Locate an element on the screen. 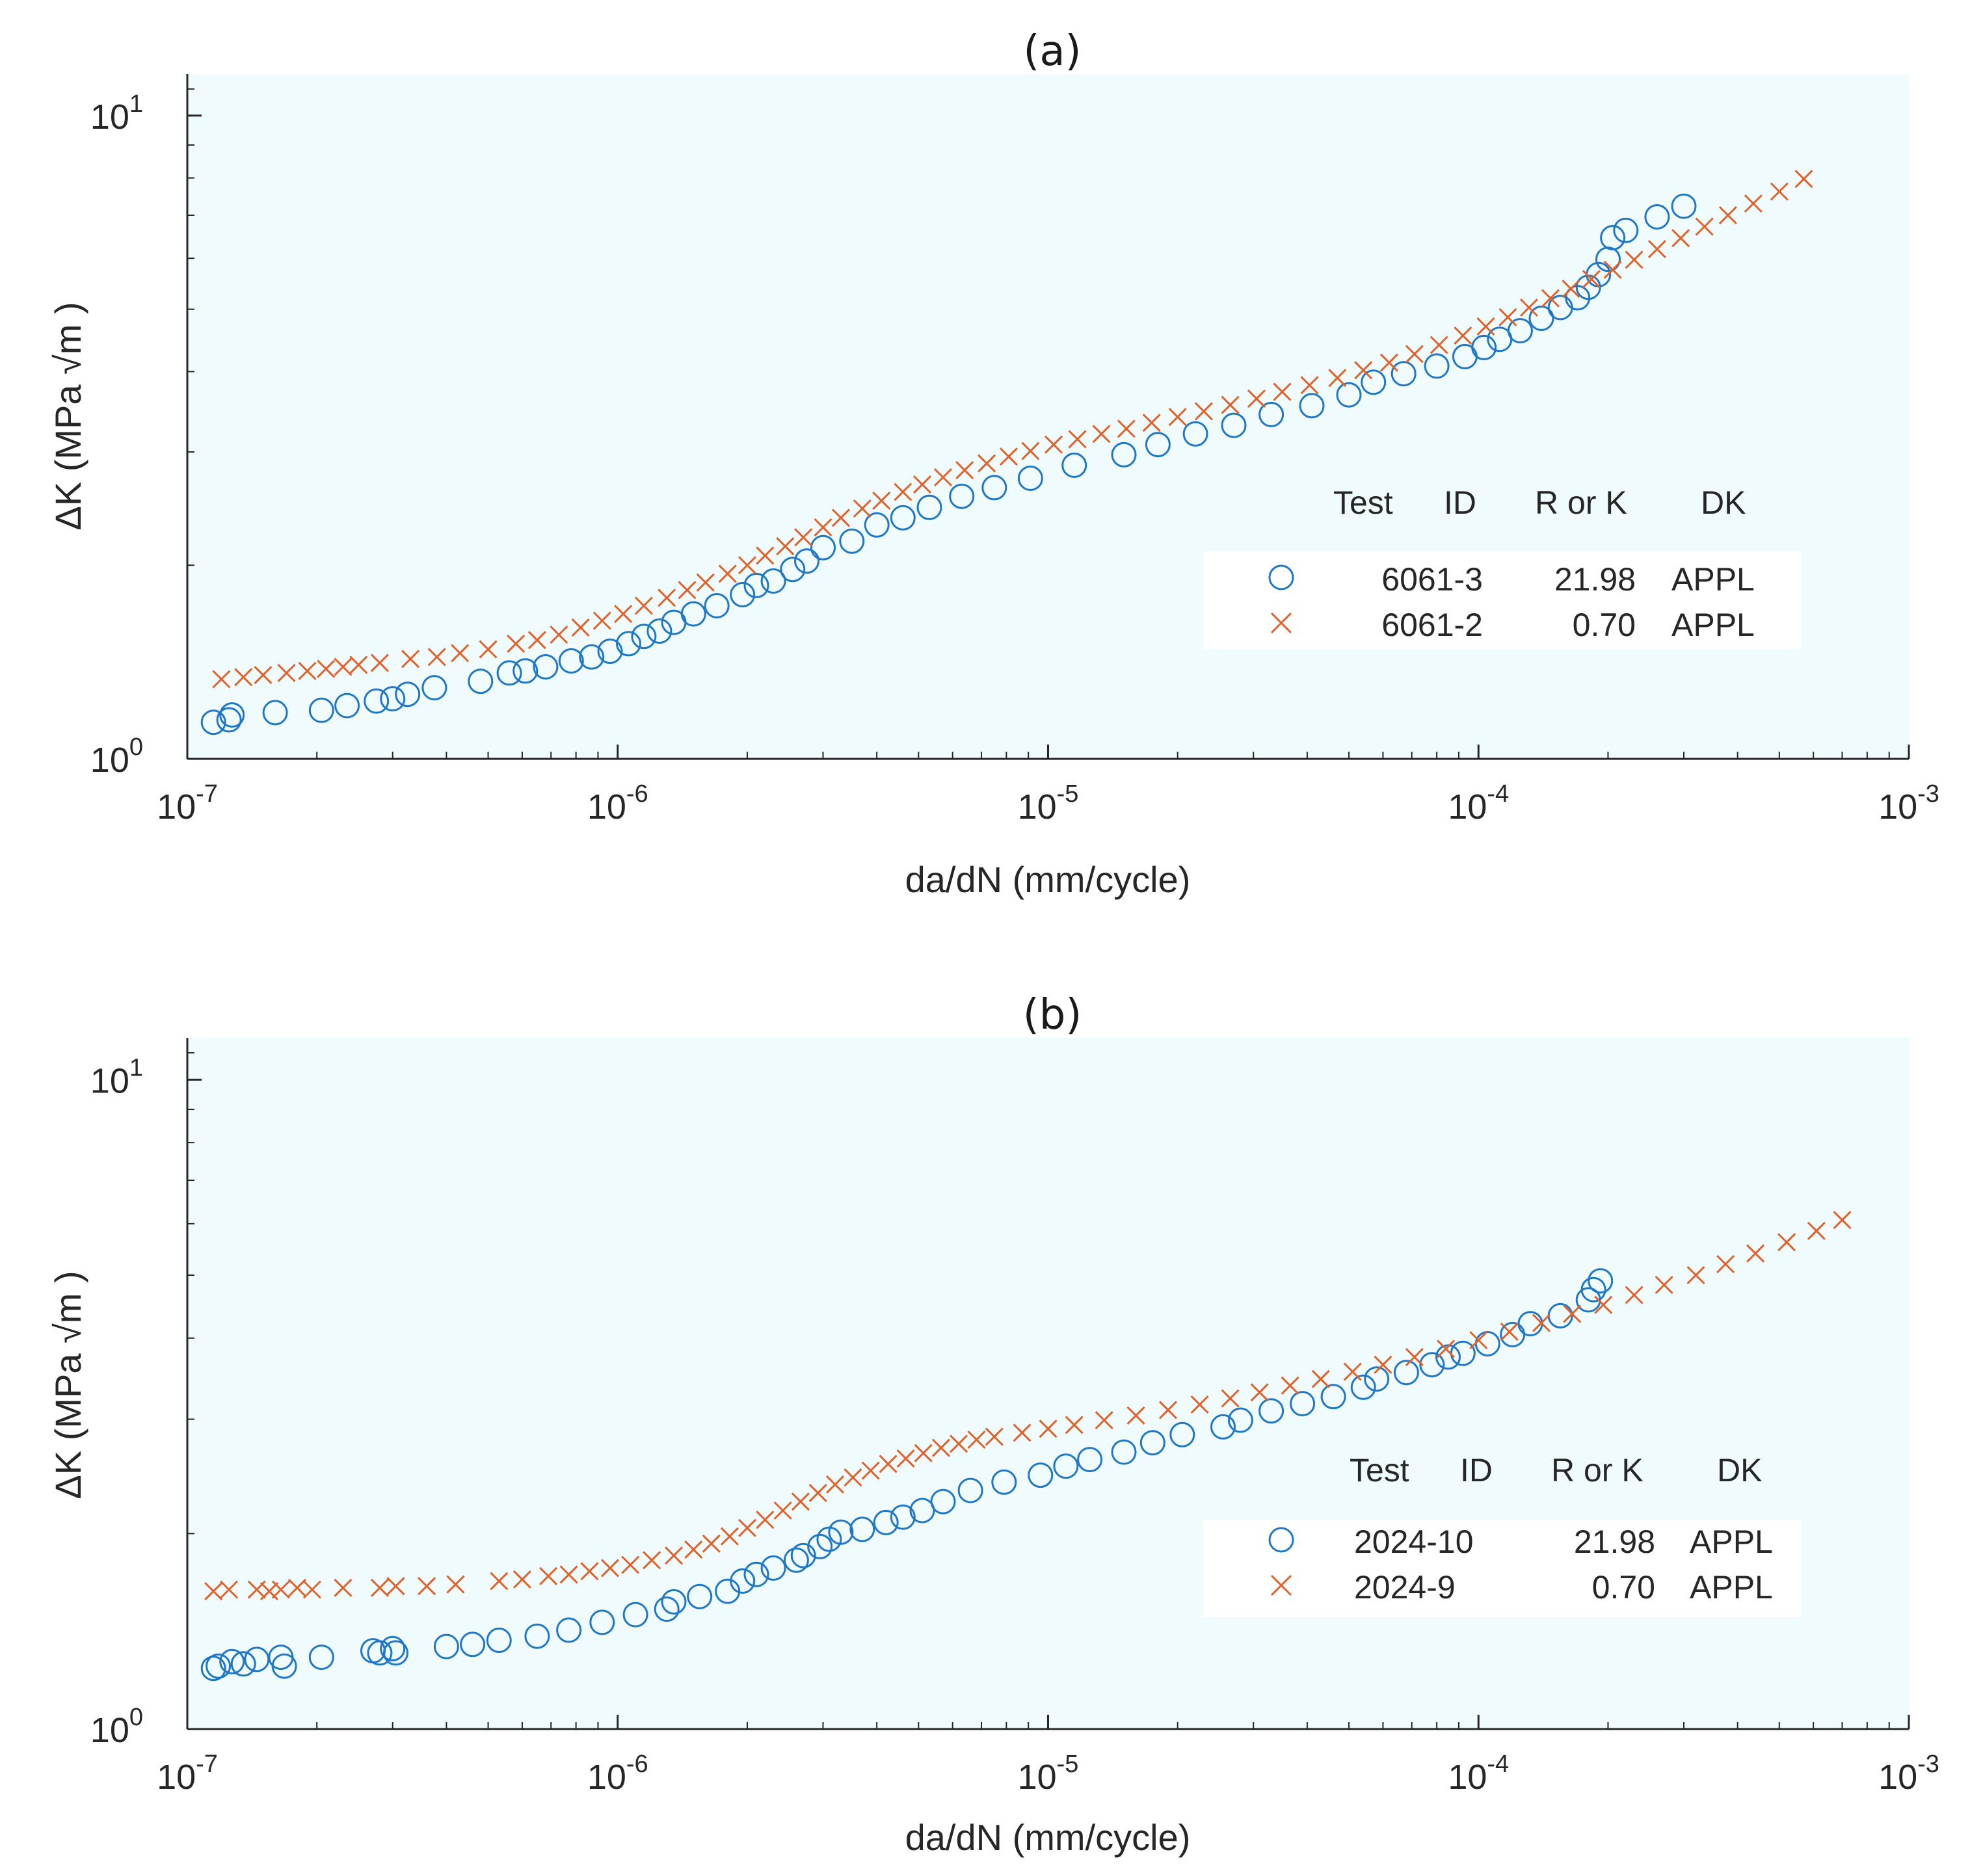  legend-marker-circle is located at coordinates (1281, 577).